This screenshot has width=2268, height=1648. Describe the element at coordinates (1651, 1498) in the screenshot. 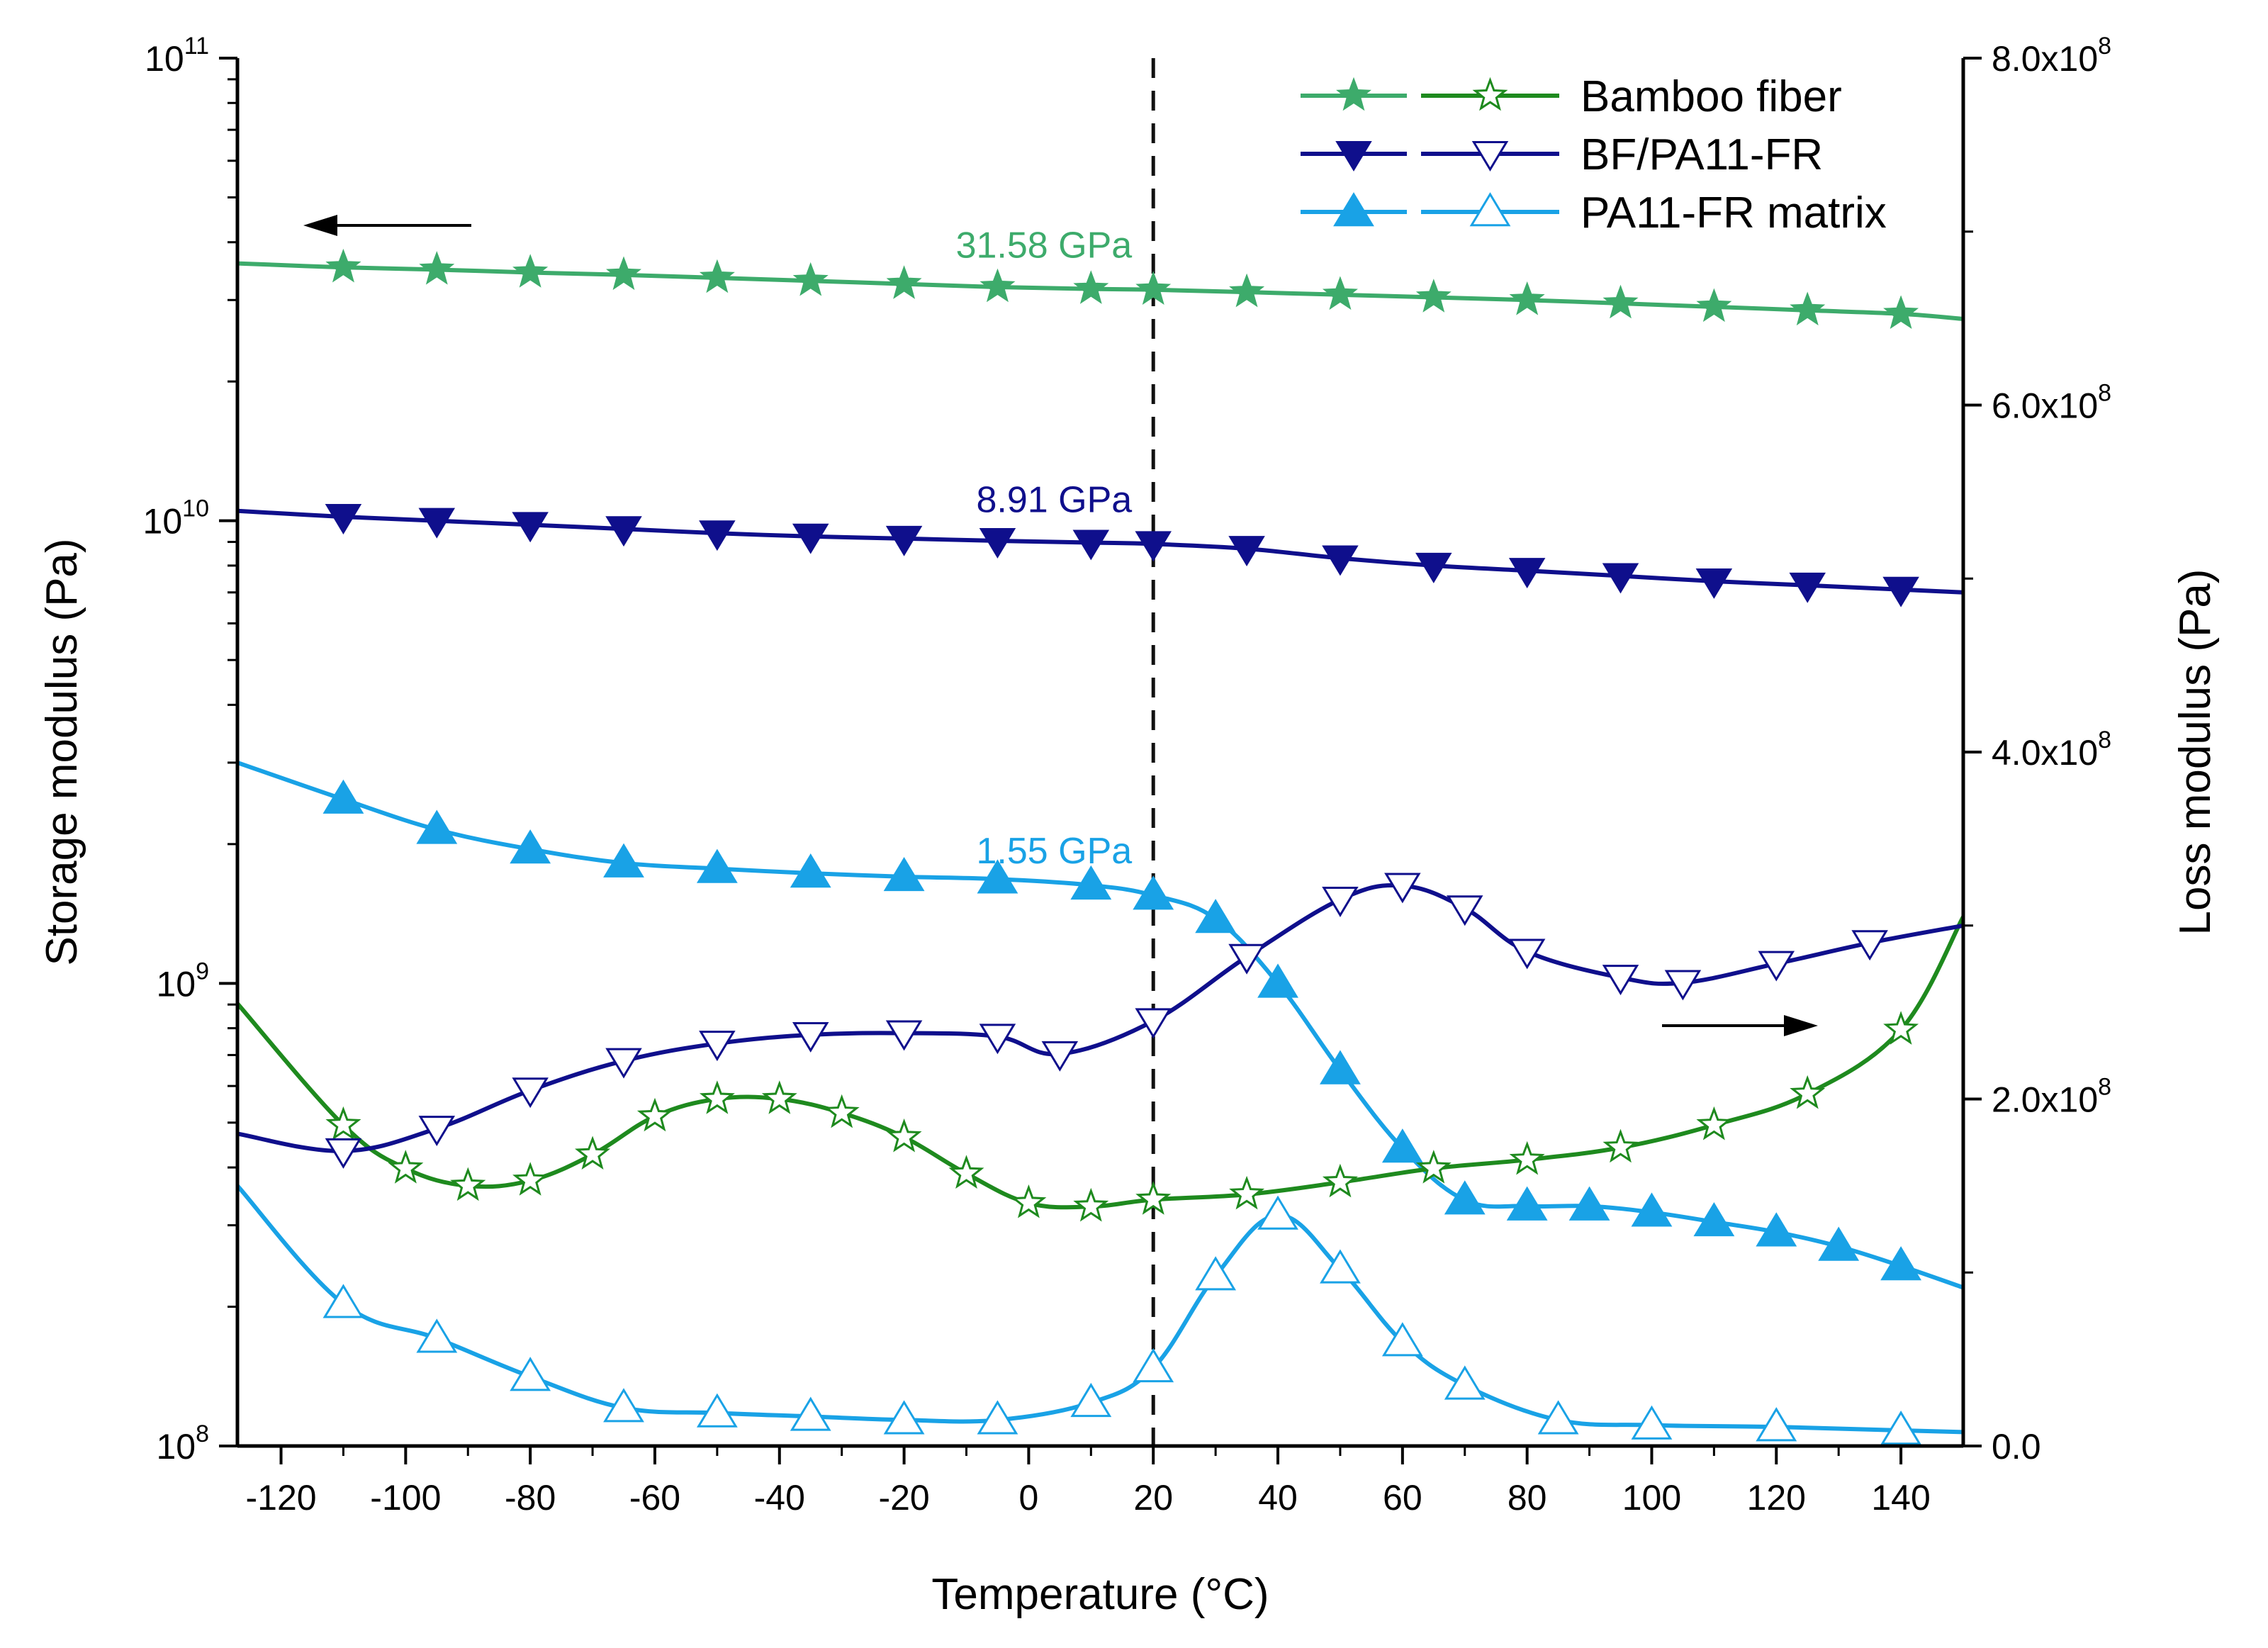

I see `x-tick-label: 100` at that location.